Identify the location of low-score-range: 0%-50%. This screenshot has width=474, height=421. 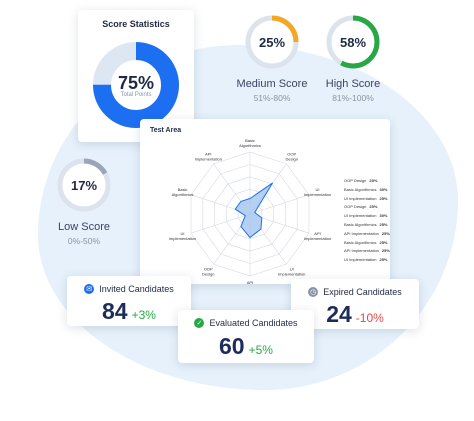
(84, 241).